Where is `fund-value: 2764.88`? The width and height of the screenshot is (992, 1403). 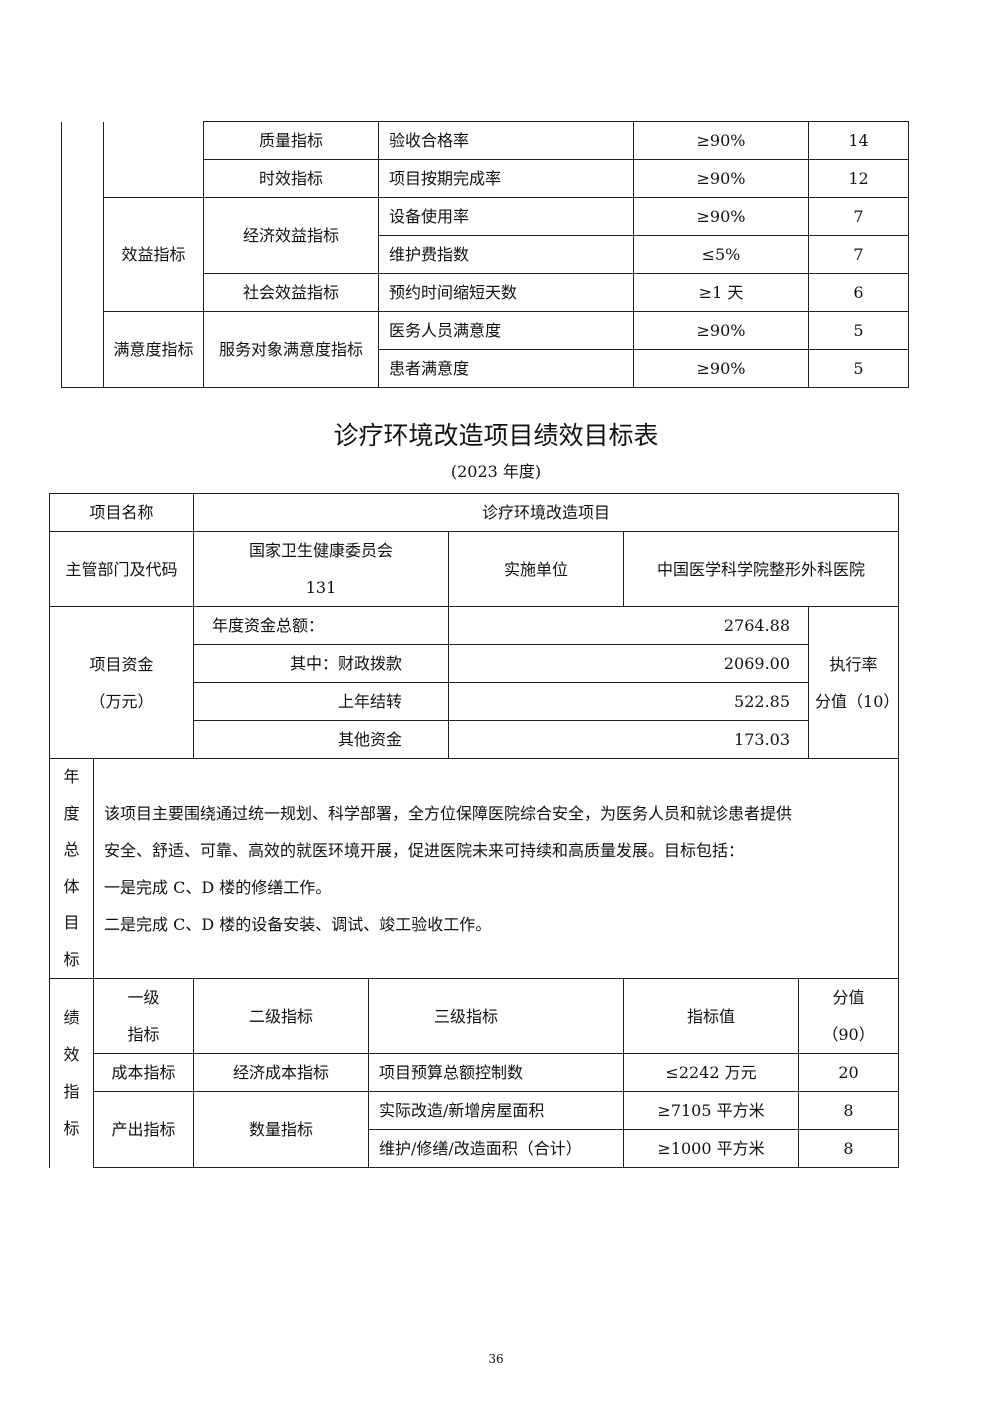
fund-value: 2764.88 is located at coordinates (629, 625).